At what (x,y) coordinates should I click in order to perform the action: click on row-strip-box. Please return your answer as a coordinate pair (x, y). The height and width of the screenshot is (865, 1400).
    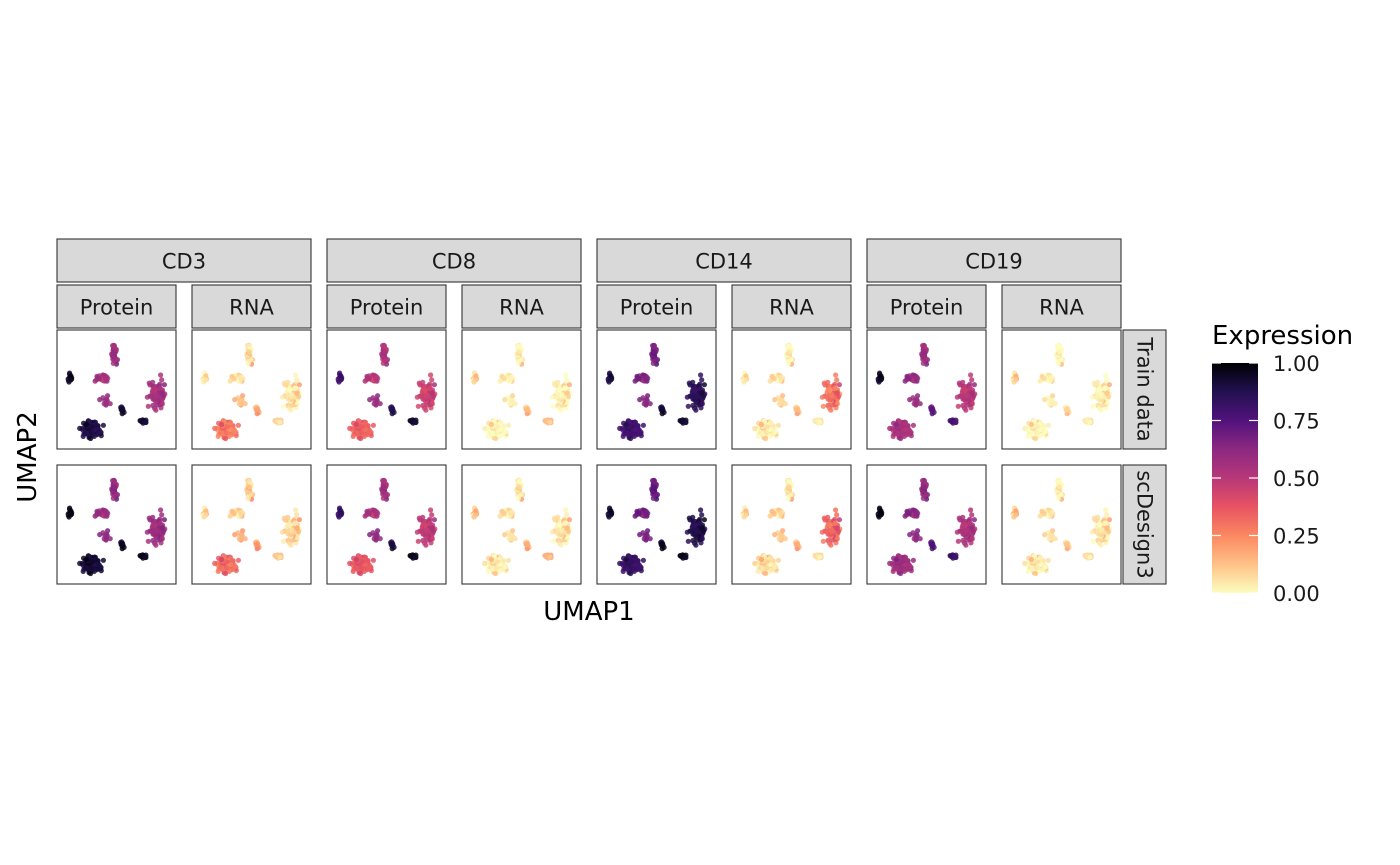
    Looking at the image, I should click on (1144, 389).